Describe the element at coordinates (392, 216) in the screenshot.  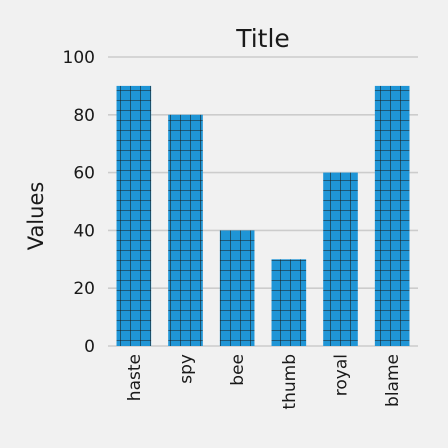
I see `bar-blame` at that location.